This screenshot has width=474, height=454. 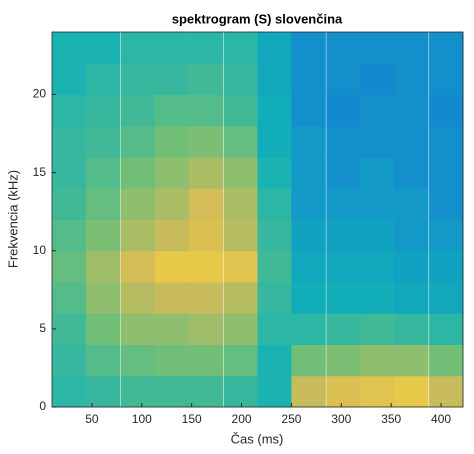 What do you see at coordinates (257, 438) in the screenshot?
I see `x-axis-label: Čas (ms)` at bounding box center [257, 438].